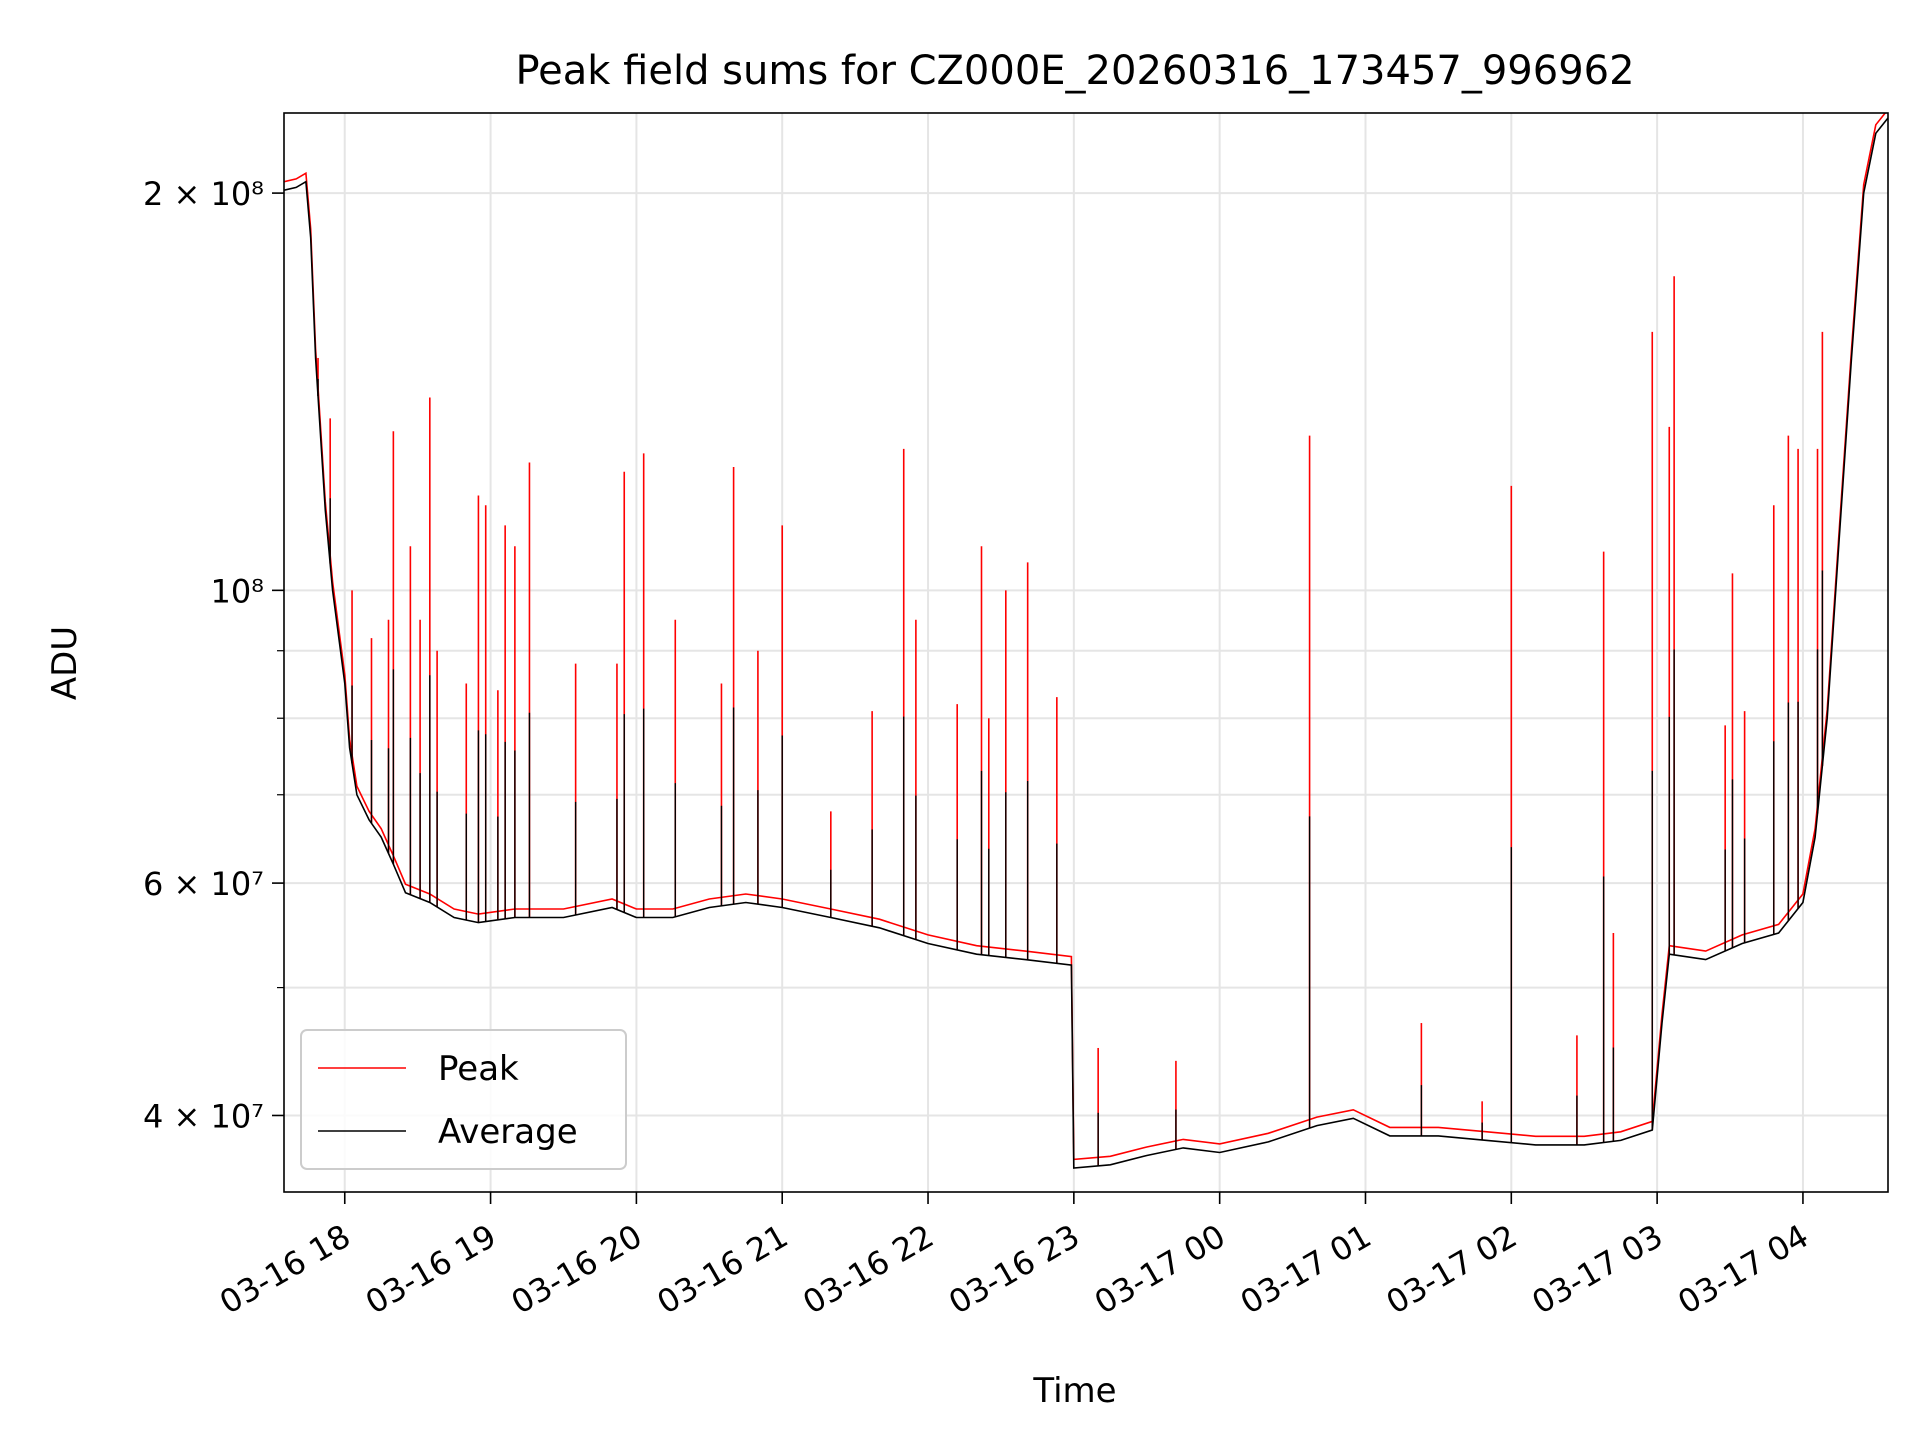 The height and width of the screenshot is (1444, 1920). Describe the element at coordinates (203, 1116) in the screenshot. I see `y-tick-label: 4 × 10⁷` at that location.